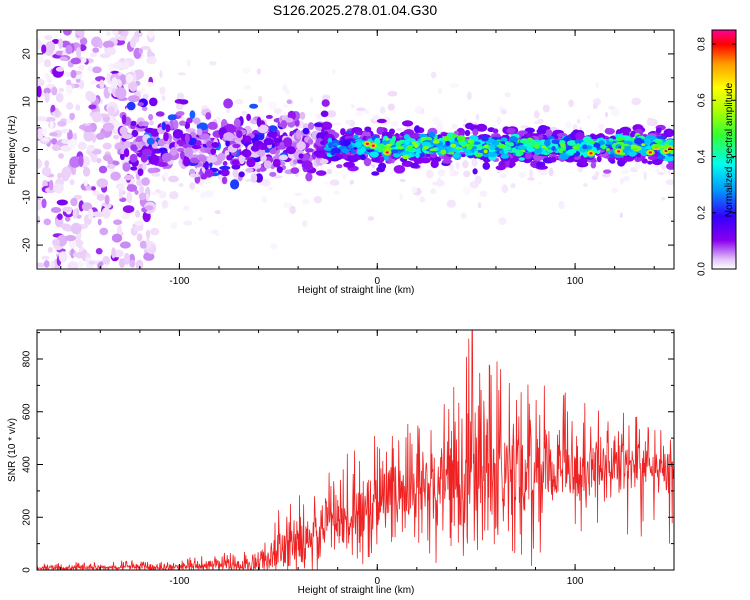 This screenshot has height=600, width=750. What do you see at coordinates (27, 570) in the screenshot?
I see `snr-y-tick-label: 0` at bounding box center [27, 570].